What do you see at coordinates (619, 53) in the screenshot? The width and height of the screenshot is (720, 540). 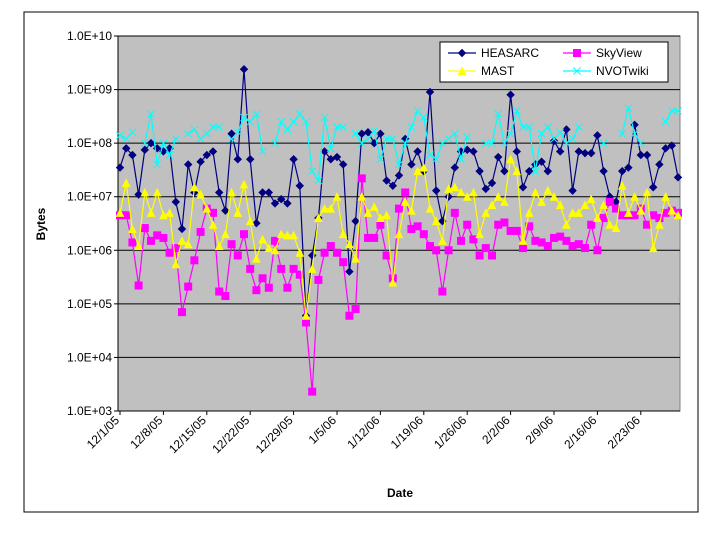 I see `legend-label: SkyView` at bounding box center [619, 53].